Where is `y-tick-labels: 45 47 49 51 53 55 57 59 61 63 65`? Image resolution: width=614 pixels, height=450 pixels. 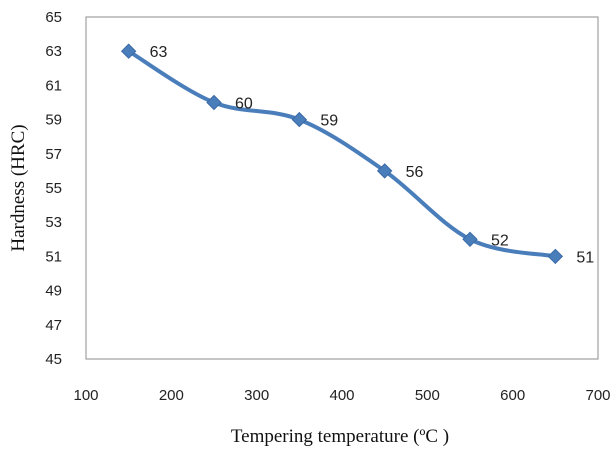
y-tick-labels: 45 47 49 51 53 55 57 59 61 63 65 is located at coordinates (53, 188).